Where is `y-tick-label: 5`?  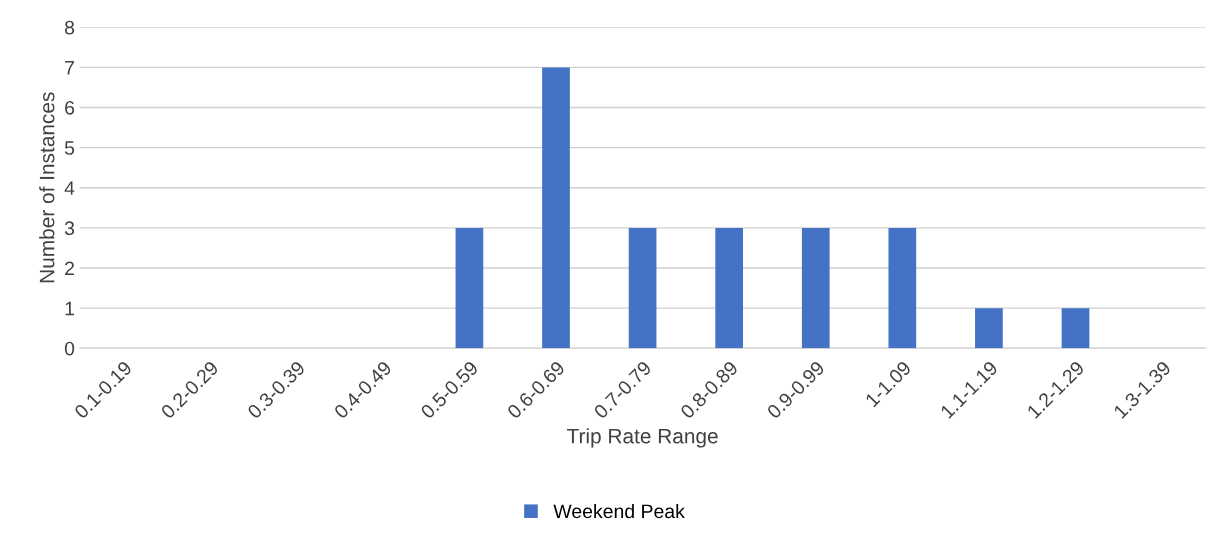 y-tick-label: 5 is located at coordinates (69, 148).